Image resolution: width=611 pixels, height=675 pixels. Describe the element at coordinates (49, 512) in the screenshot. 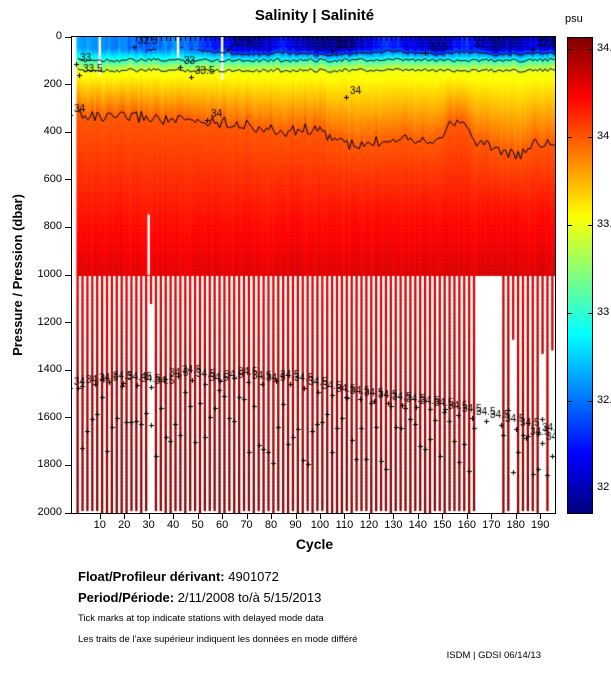

I see `y-axis-tick-label: 2000` at that location.